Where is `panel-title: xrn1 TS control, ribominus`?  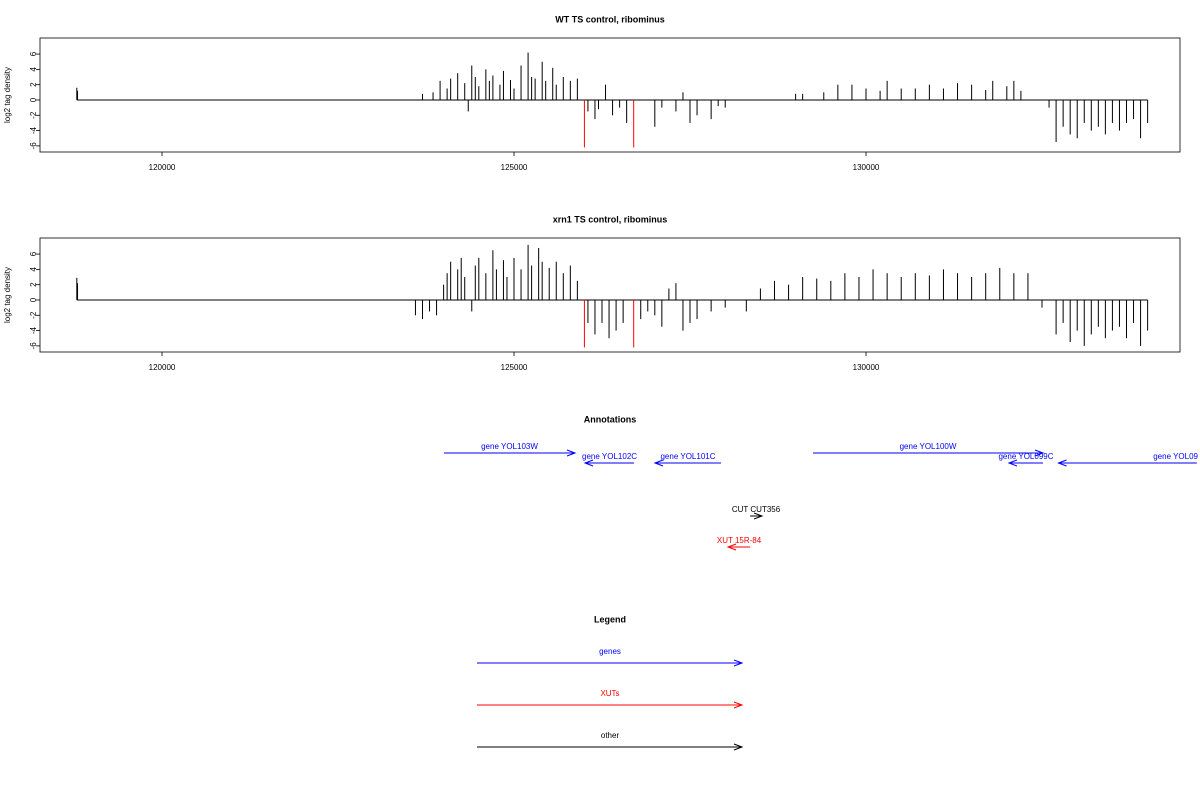 panel-title: xrn1 TS control, ribominus is located at coordinates (610, 219).